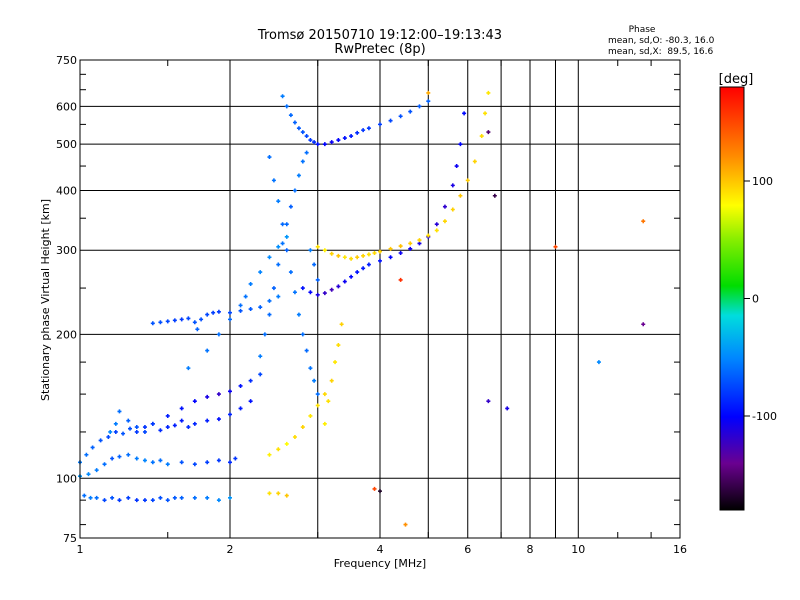 This screenshot has width=800, height=600. Describe the element at coordinates (66, 250) in the screenshot. I see `y-tick-label: 300` at that location.